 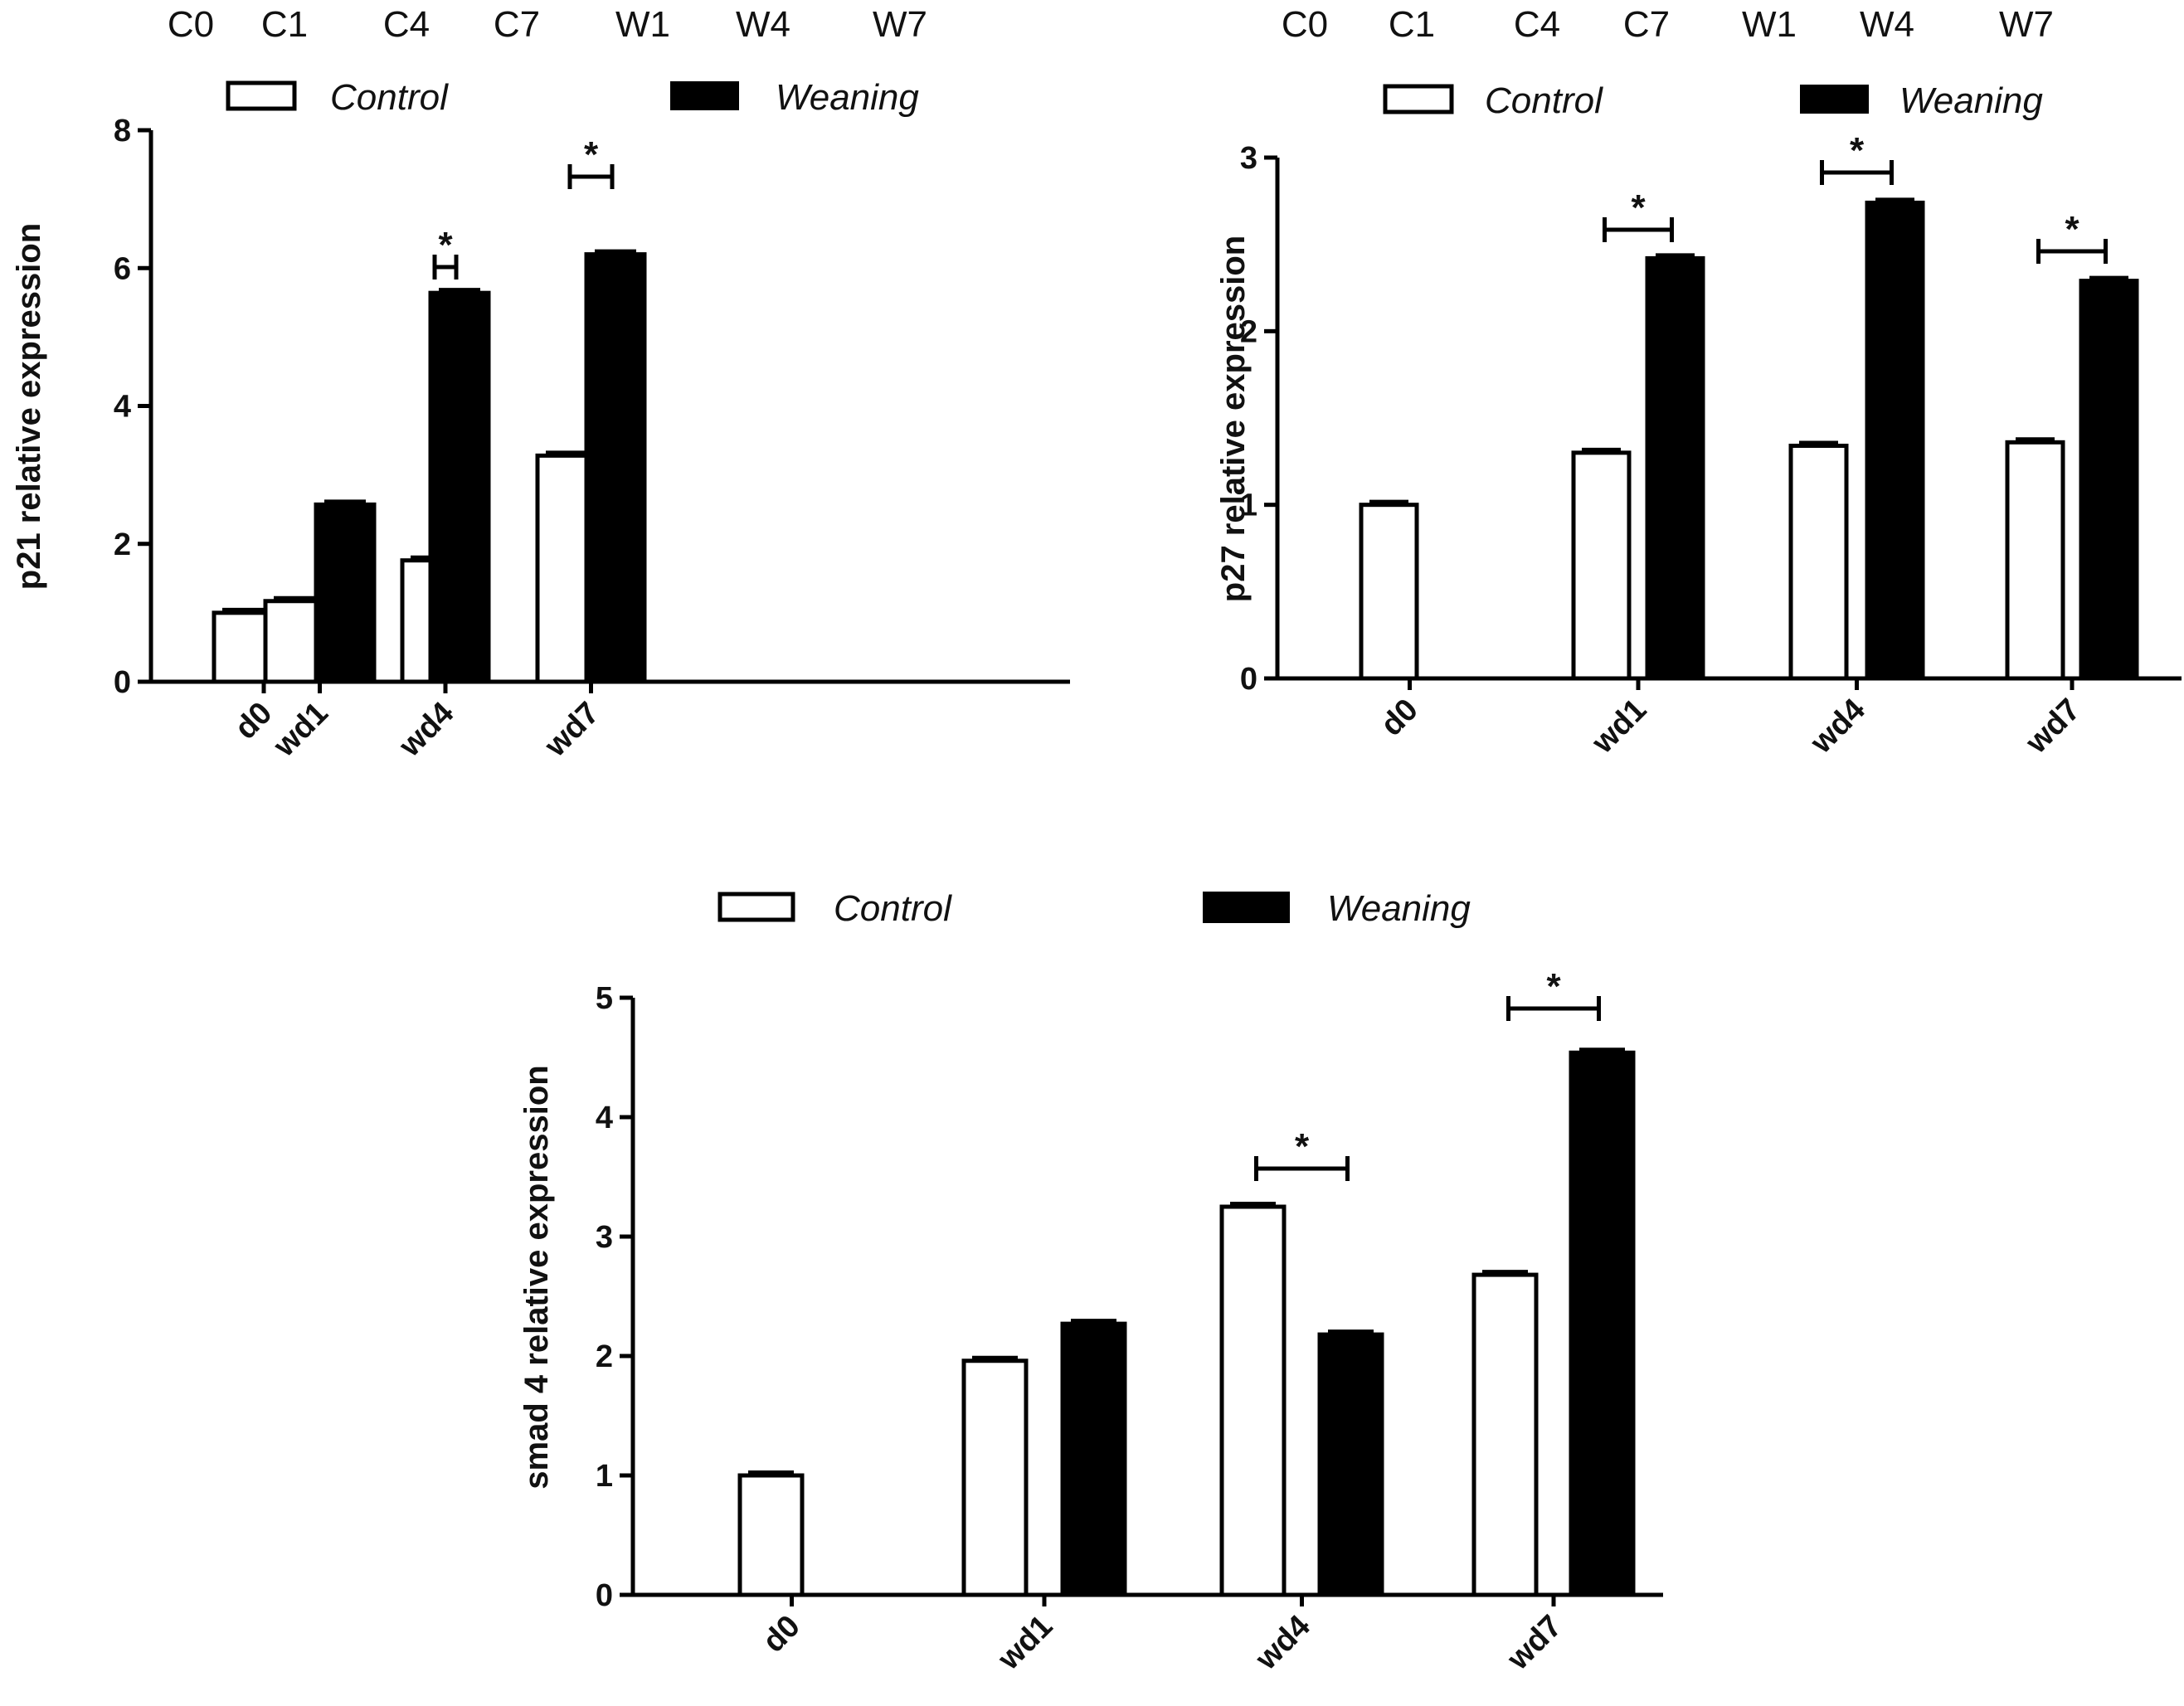 What do you see at coordinates (29, 406) in the screenshot?
I see `y-axis-title: p21 relative expression` at bounding box center [29, 406].